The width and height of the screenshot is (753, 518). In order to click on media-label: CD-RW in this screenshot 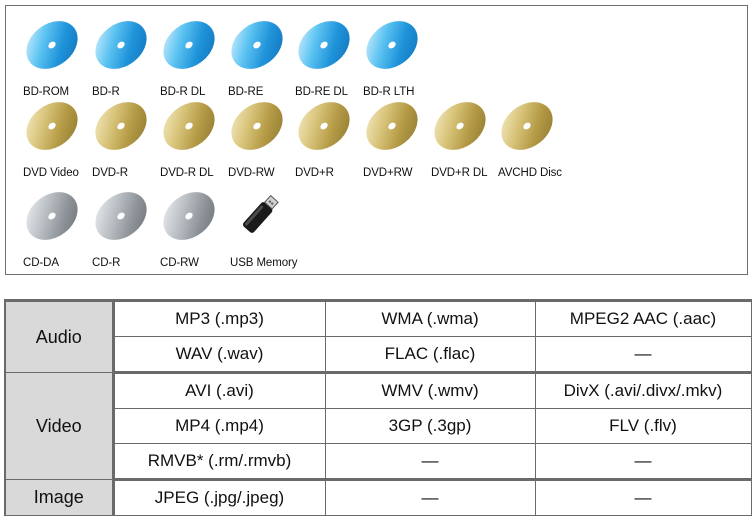, I will do `click(179, 263)`.